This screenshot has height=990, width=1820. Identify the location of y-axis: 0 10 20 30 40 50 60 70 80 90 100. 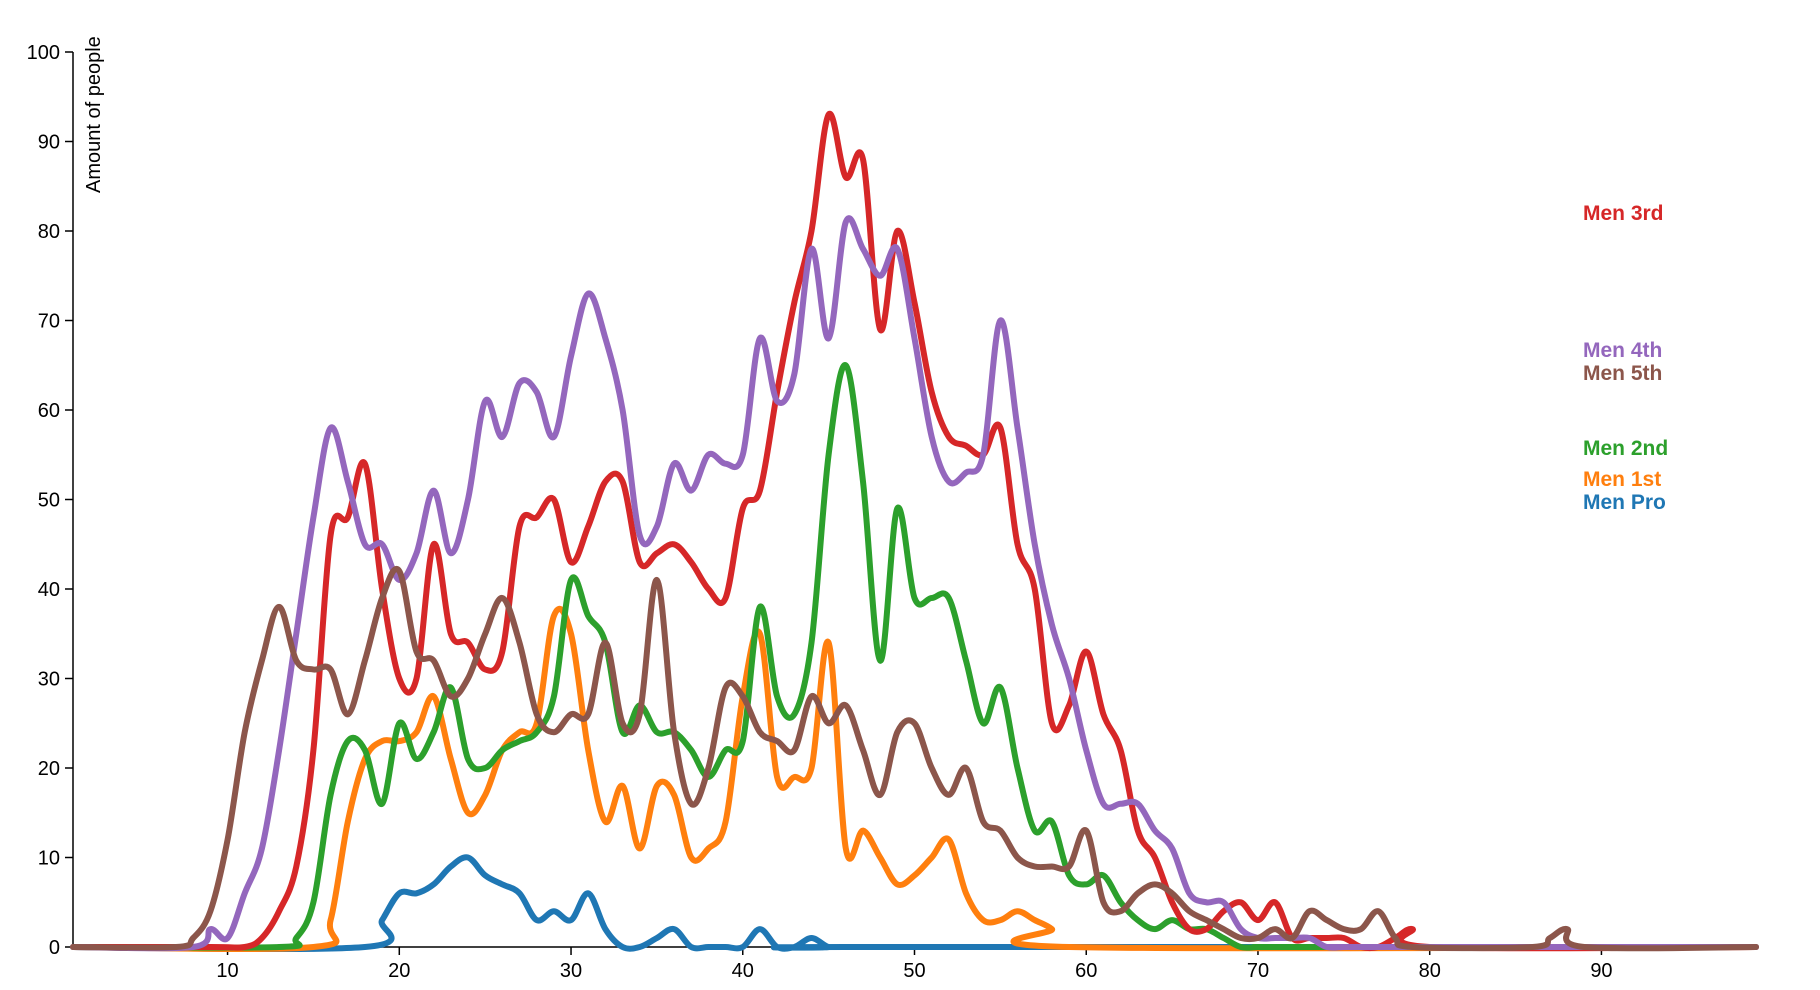
(50, 500).